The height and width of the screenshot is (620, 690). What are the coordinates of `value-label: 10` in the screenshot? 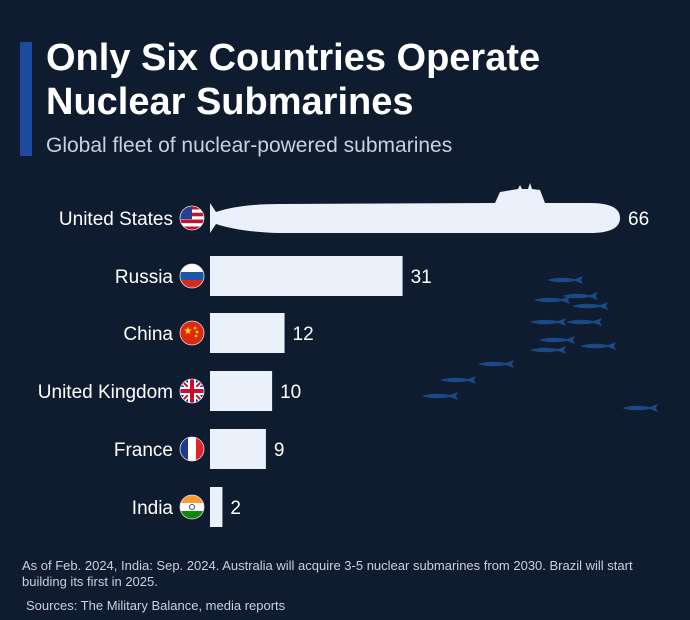 It's located at (290, 392).